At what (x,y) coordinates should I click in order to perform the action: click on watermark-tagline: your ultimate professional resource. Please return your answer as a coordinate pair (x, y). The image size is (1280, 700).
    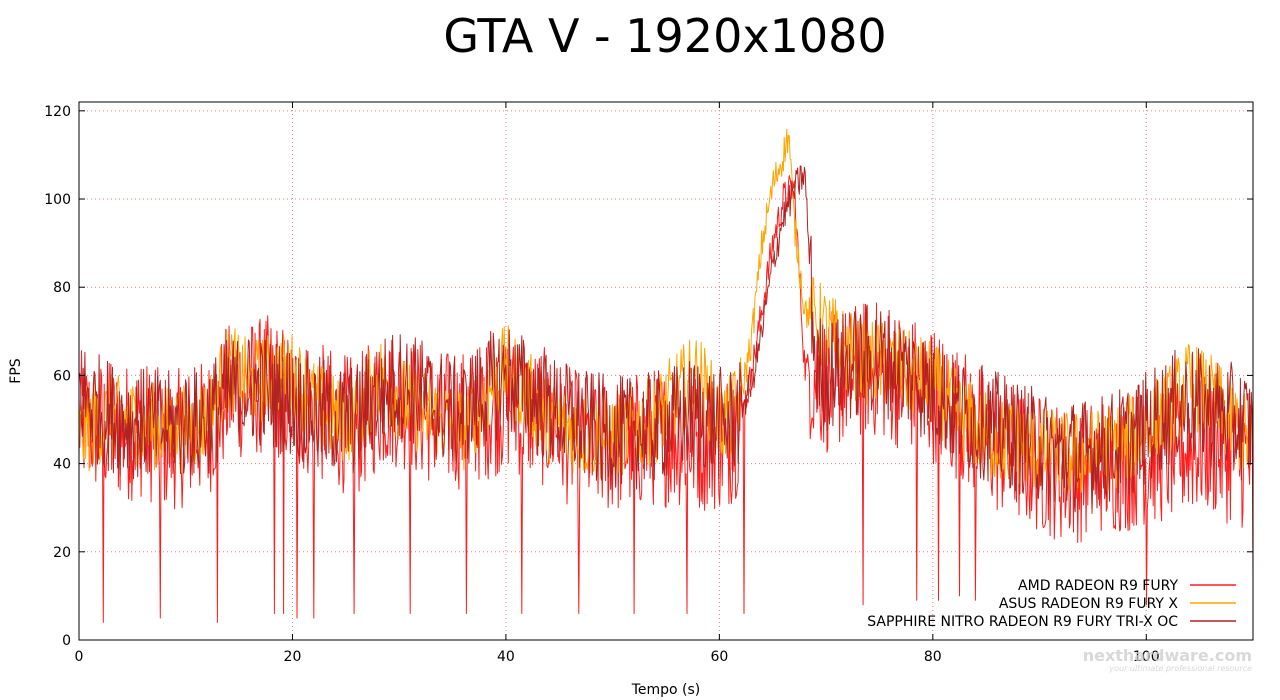
    Looking at the image, I should click on (1180, 668).